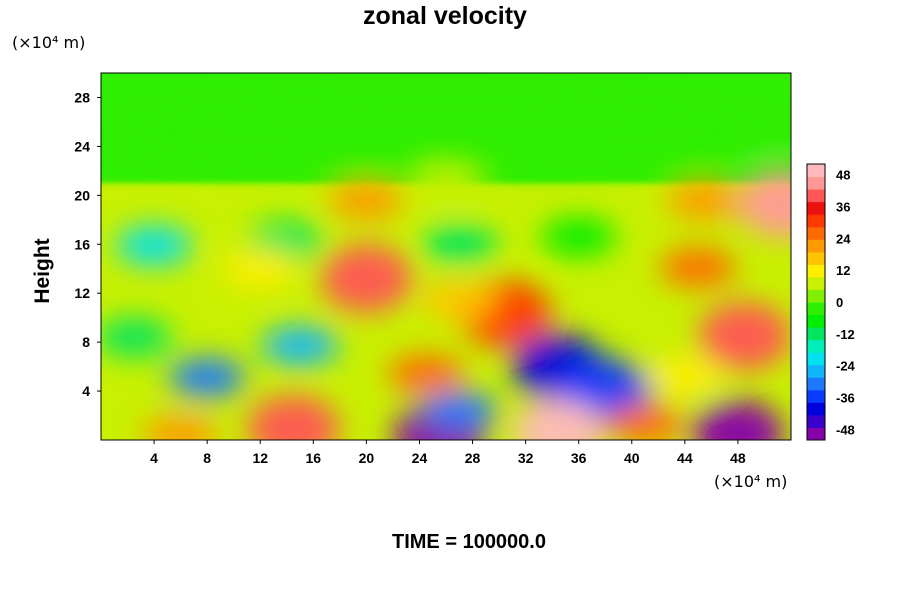 The image size is (900, 600). I want to click on x-tick-label-0: 4, so click(154, 458).